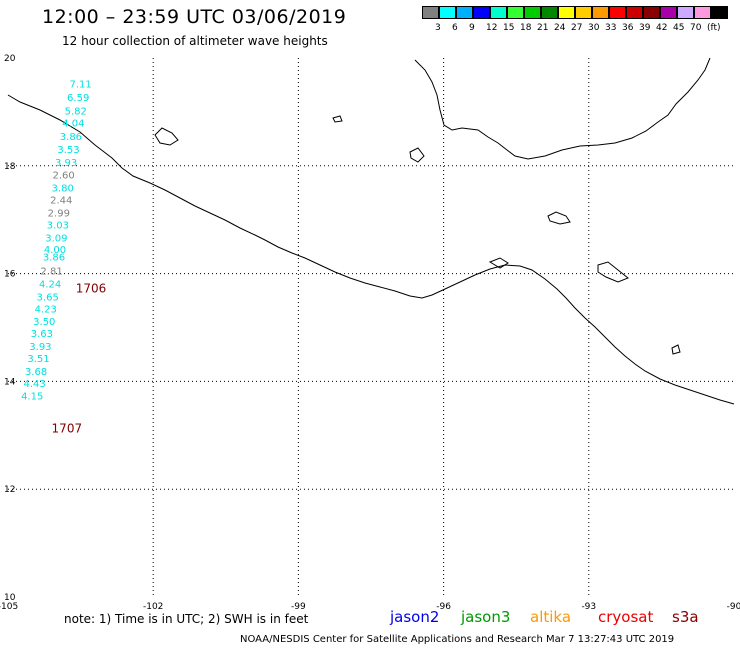 Image resolution: width=740 pixels, height=650 pixels. Describe the element at coordinates (42, 334) in the screenshot. I see `wave-height-value: 3.63` at that location.